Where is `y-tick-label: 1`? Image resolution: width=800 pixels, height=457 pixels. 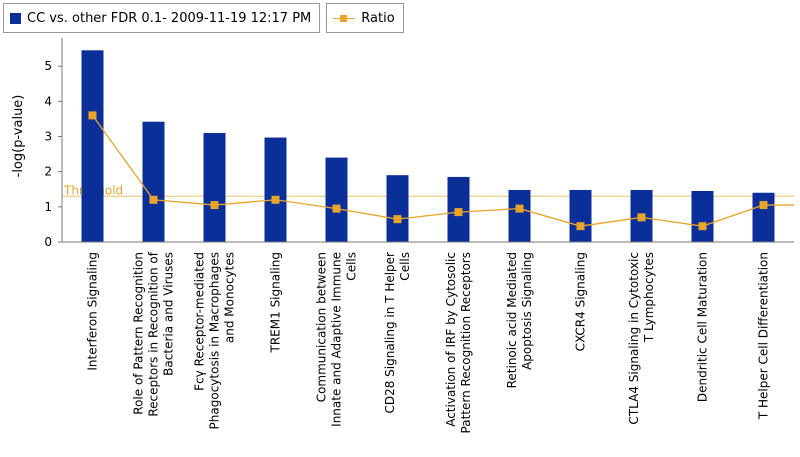
y-tick-label: 1 is located at coordinates (48, 207).